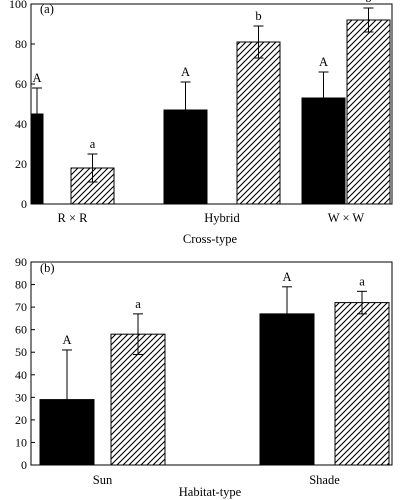  I want to click on panel-b-label: (b), so click(47, 268).